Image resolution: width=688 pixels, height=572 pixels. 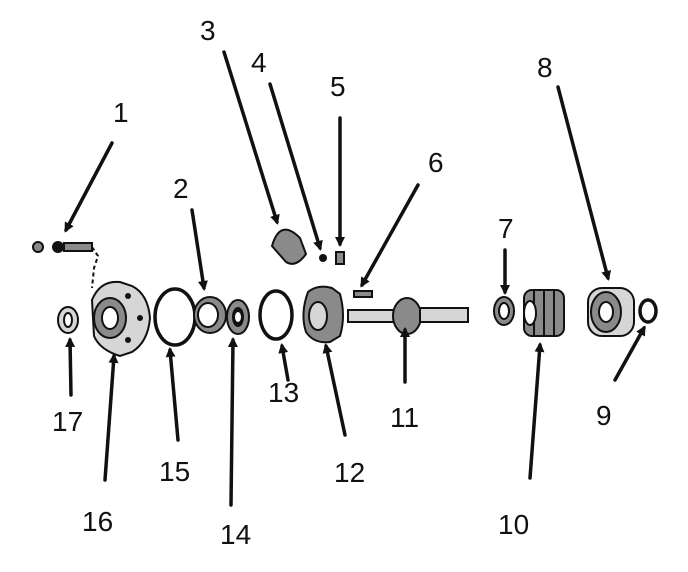 I want to click on label-14: 14, so click(x=235, y=534).